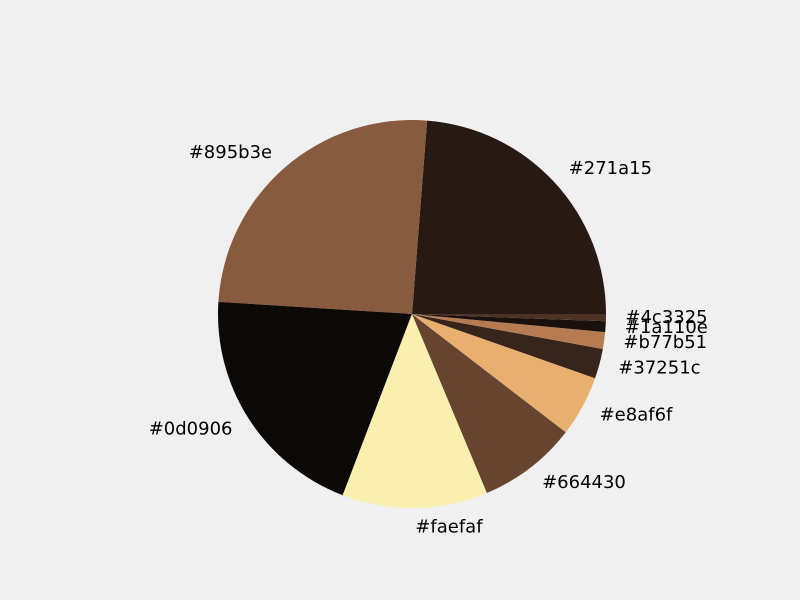 The height and width of the screenshot is (600, 800). What do you see at coordinates (665, 342) in the screenshot?
I see `pie-slice-label: #b77b51` at bounding box center [665, 342].